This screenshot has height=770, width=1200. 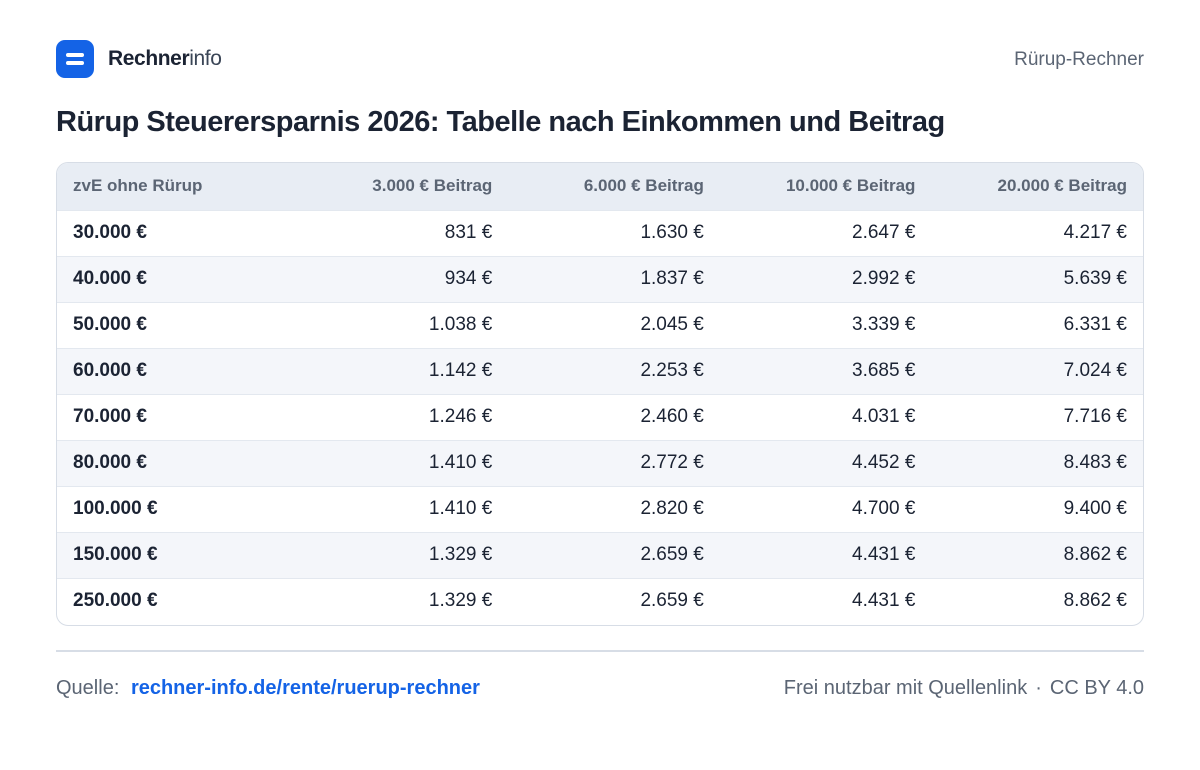 I want to click on income-cell: 30.000 €, so click(x=110, y=232).